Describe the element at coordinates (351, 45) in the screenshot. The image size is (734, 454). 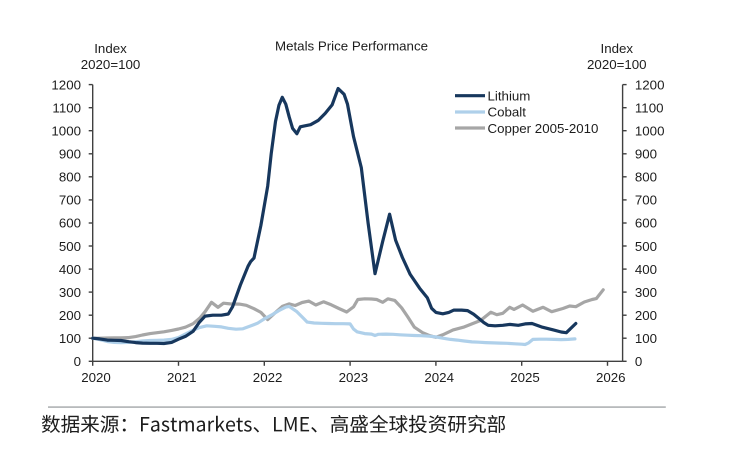
I see `svg-text: Metals Price Performance` at that location.